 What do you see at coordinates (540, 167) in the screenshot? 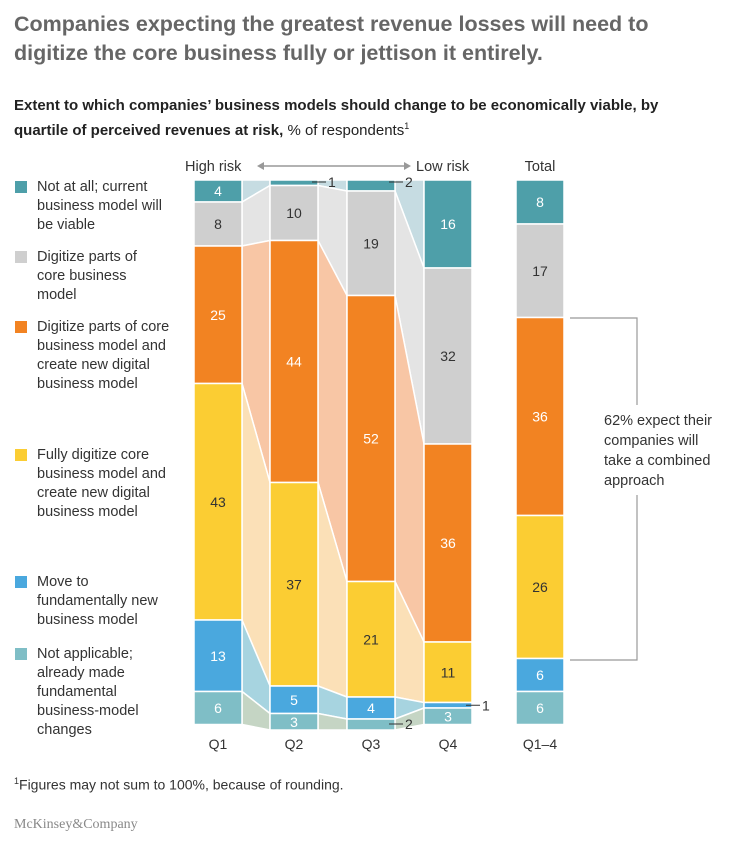
I see `total-label: Total` at bounding box center [540, 167].